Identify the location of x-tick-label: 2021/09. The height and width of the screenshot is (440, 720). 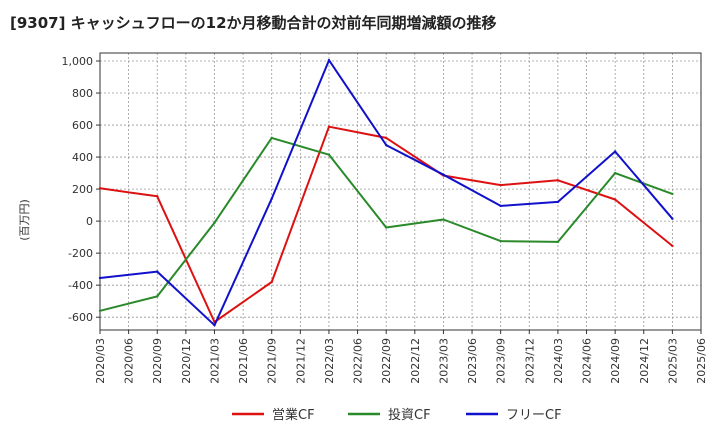
(272, 361).